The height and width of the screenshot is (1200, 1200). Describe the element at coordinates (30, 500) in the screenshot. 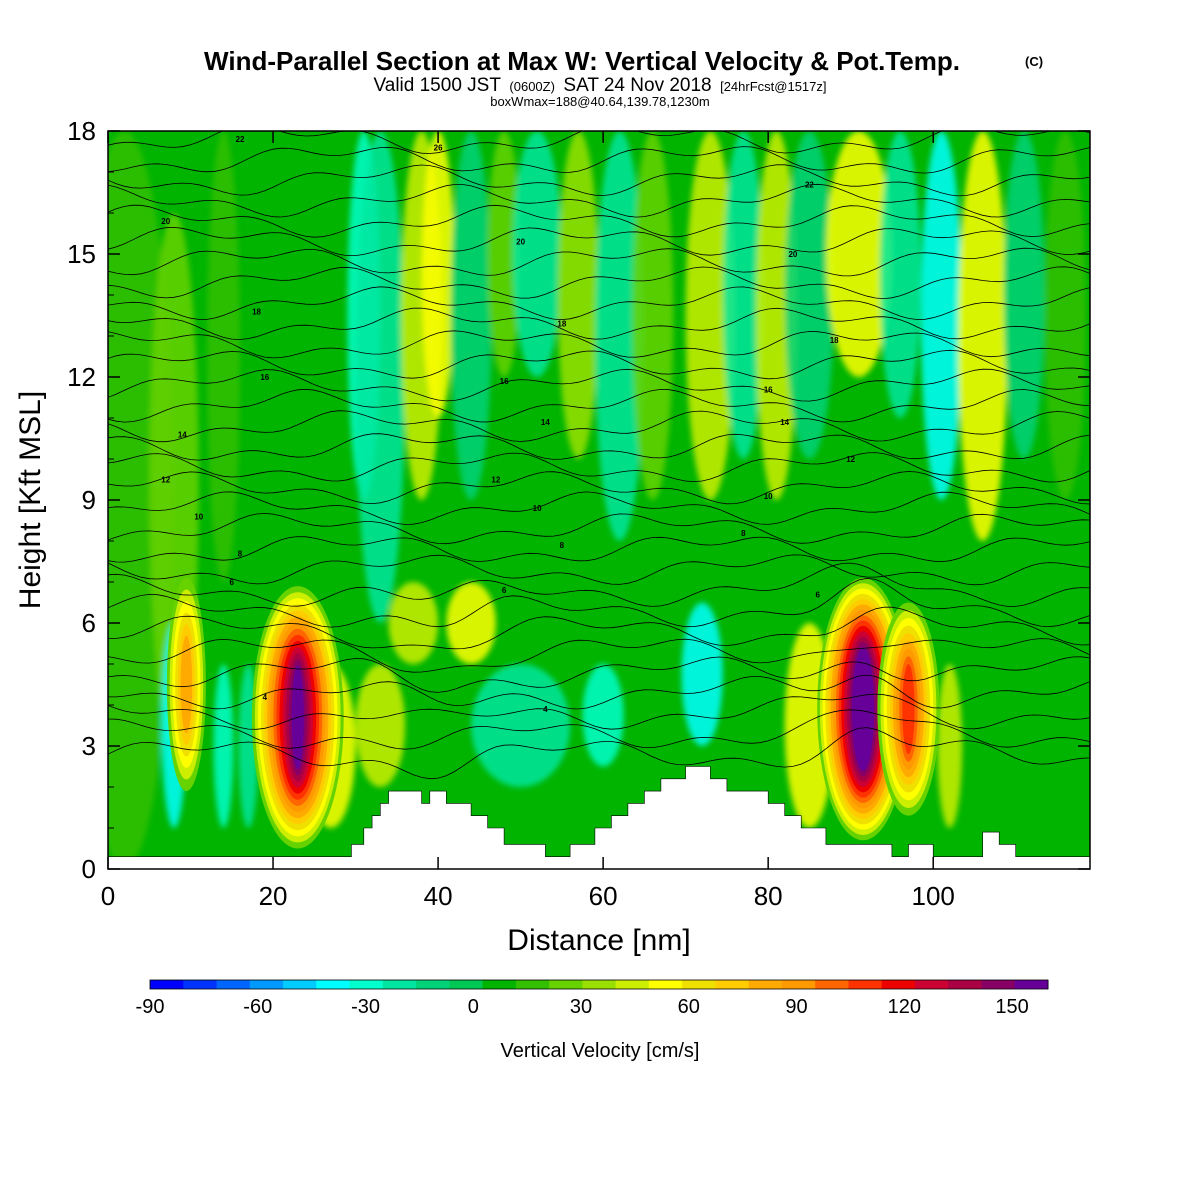

I see `y-axis-label: Height [Kft MSL]` at that location.